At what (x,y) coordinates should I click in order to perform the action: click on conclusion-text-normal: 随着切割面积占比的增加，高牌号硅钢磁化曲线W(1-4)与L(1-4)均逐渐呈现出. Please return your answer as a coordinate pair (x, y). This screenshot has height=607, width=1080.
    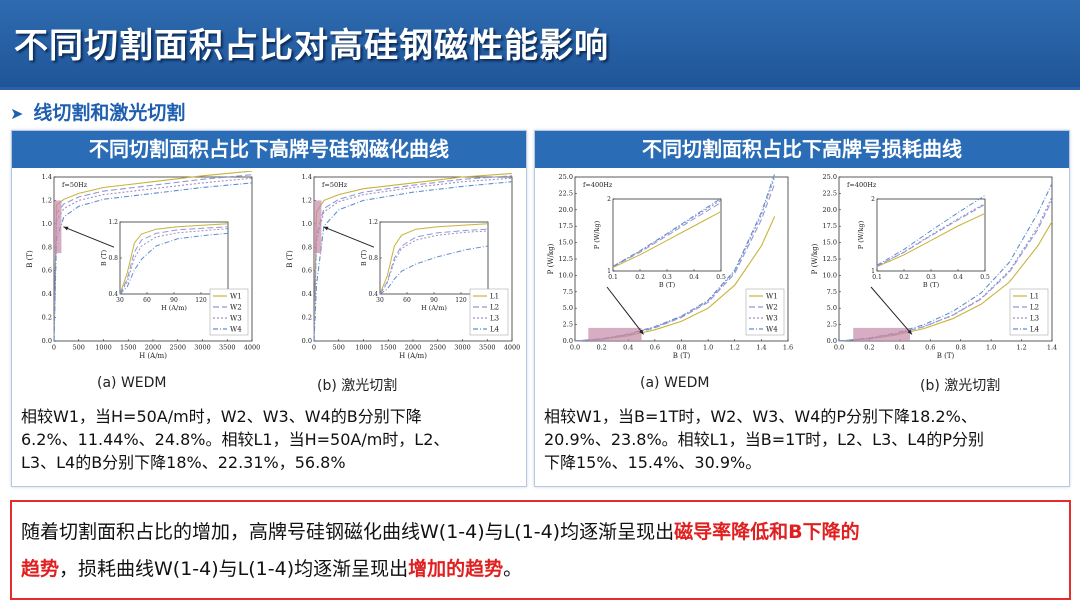
    Looking at the image, I should click on (348, 532).